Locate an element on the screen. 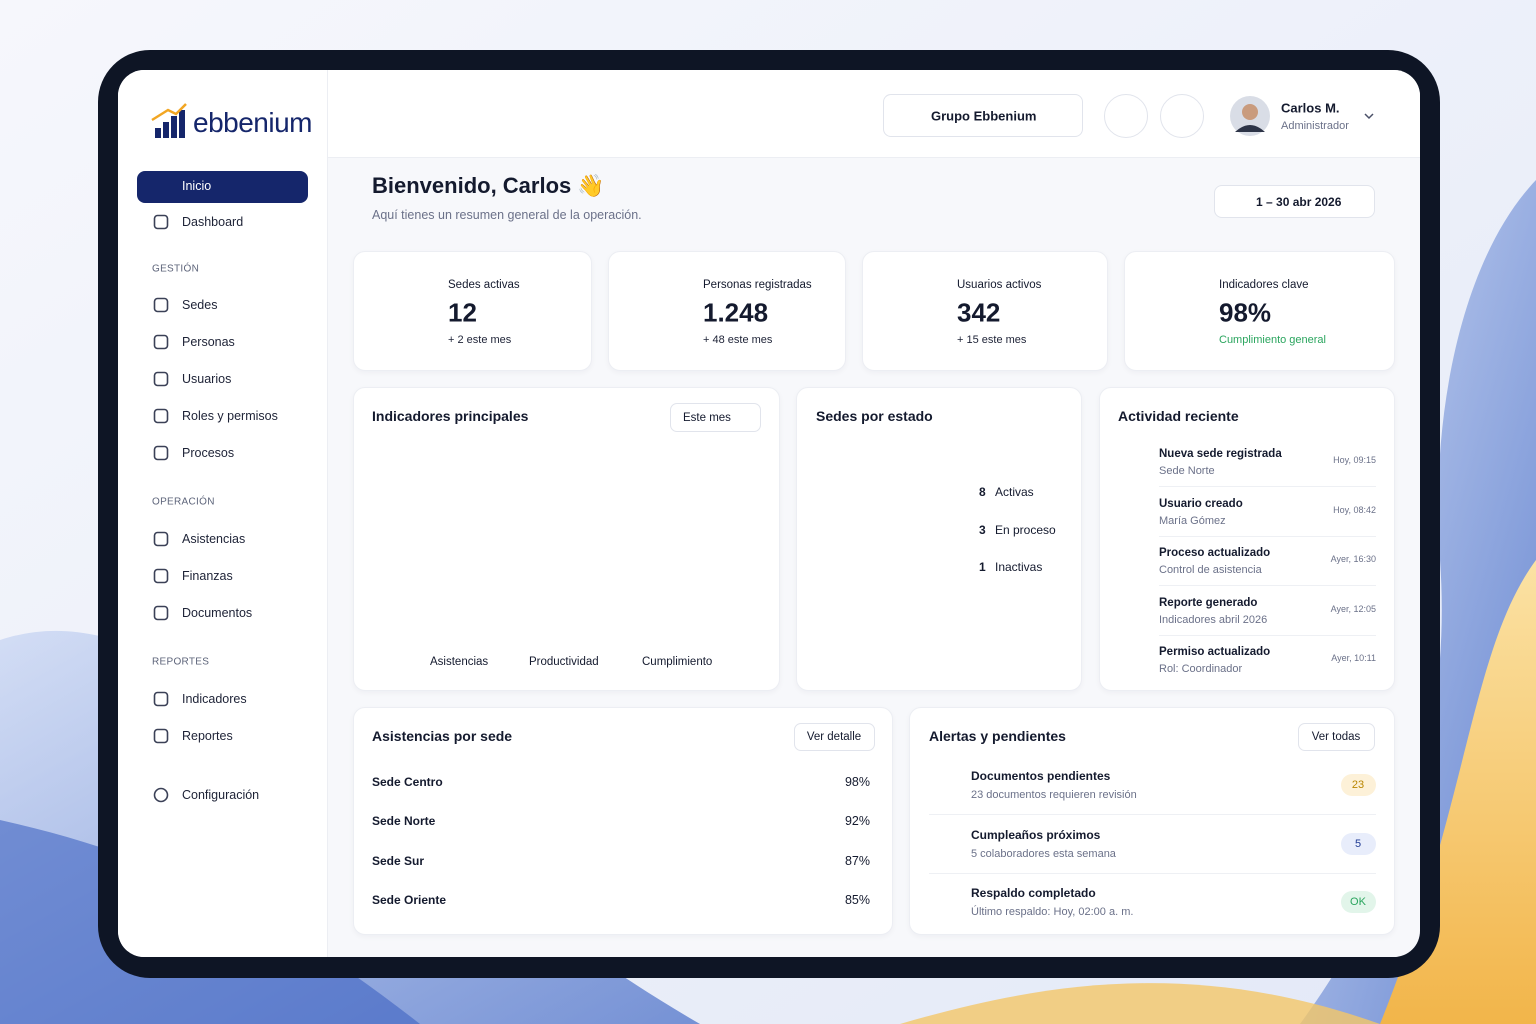 Image resolution: width=1536 pixels, height=1024 pixels. nav-item: Finanzas is located at coordinates (207, 576).